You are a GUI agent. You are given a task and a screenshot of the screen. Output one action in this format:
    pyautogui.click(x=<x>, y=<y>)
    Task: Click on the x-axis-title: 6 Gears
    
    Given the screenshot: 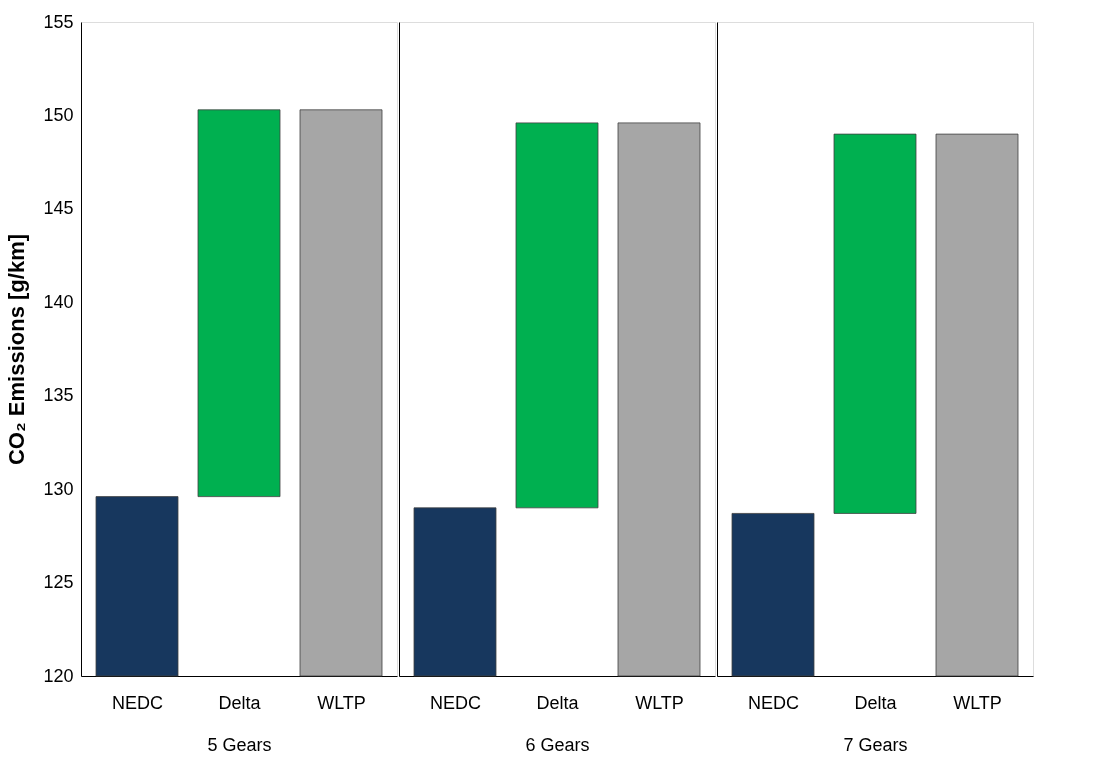 What is the action you would take?
    pyautogui.click(x=557, y=744)
    